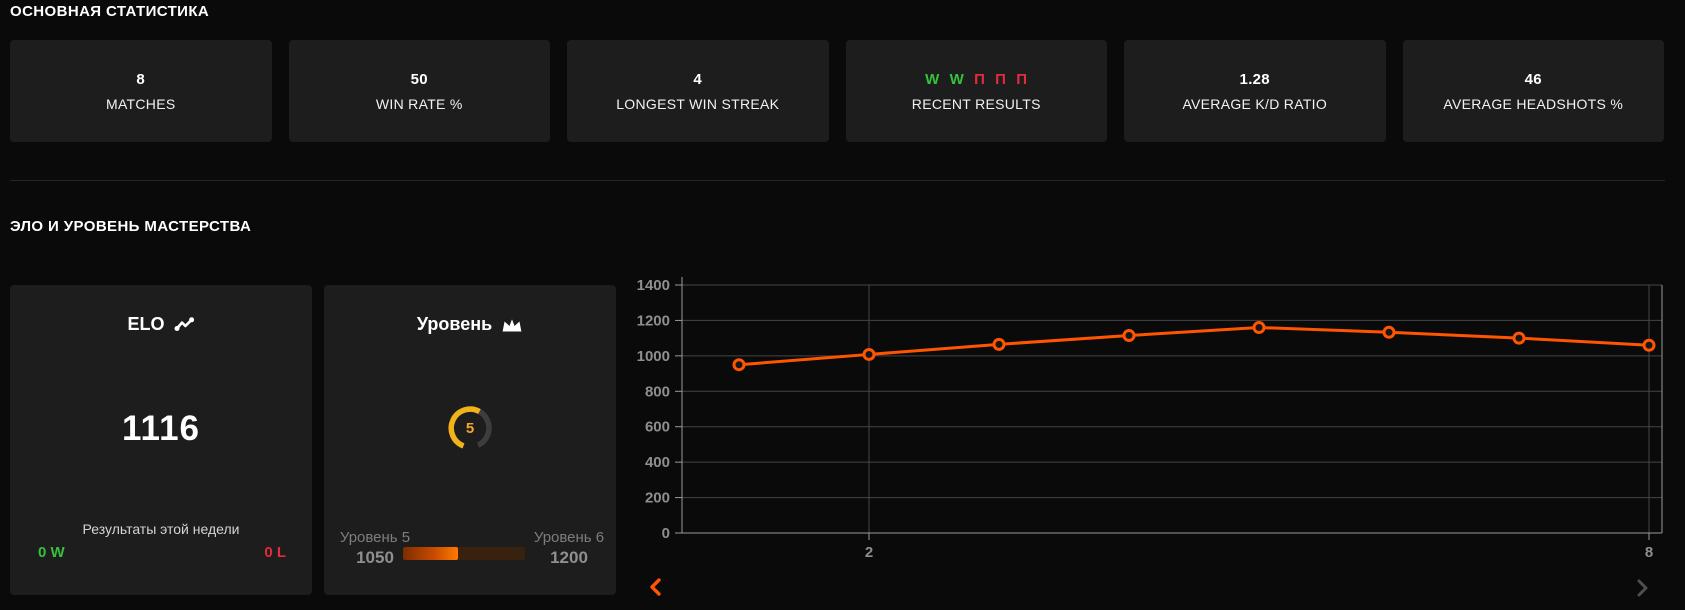 This screenshot has width=1685, height=610. Describe the element at coordinates (140, 103) in the screenshot. I see `stat-card-label: MATCHES` at that location.